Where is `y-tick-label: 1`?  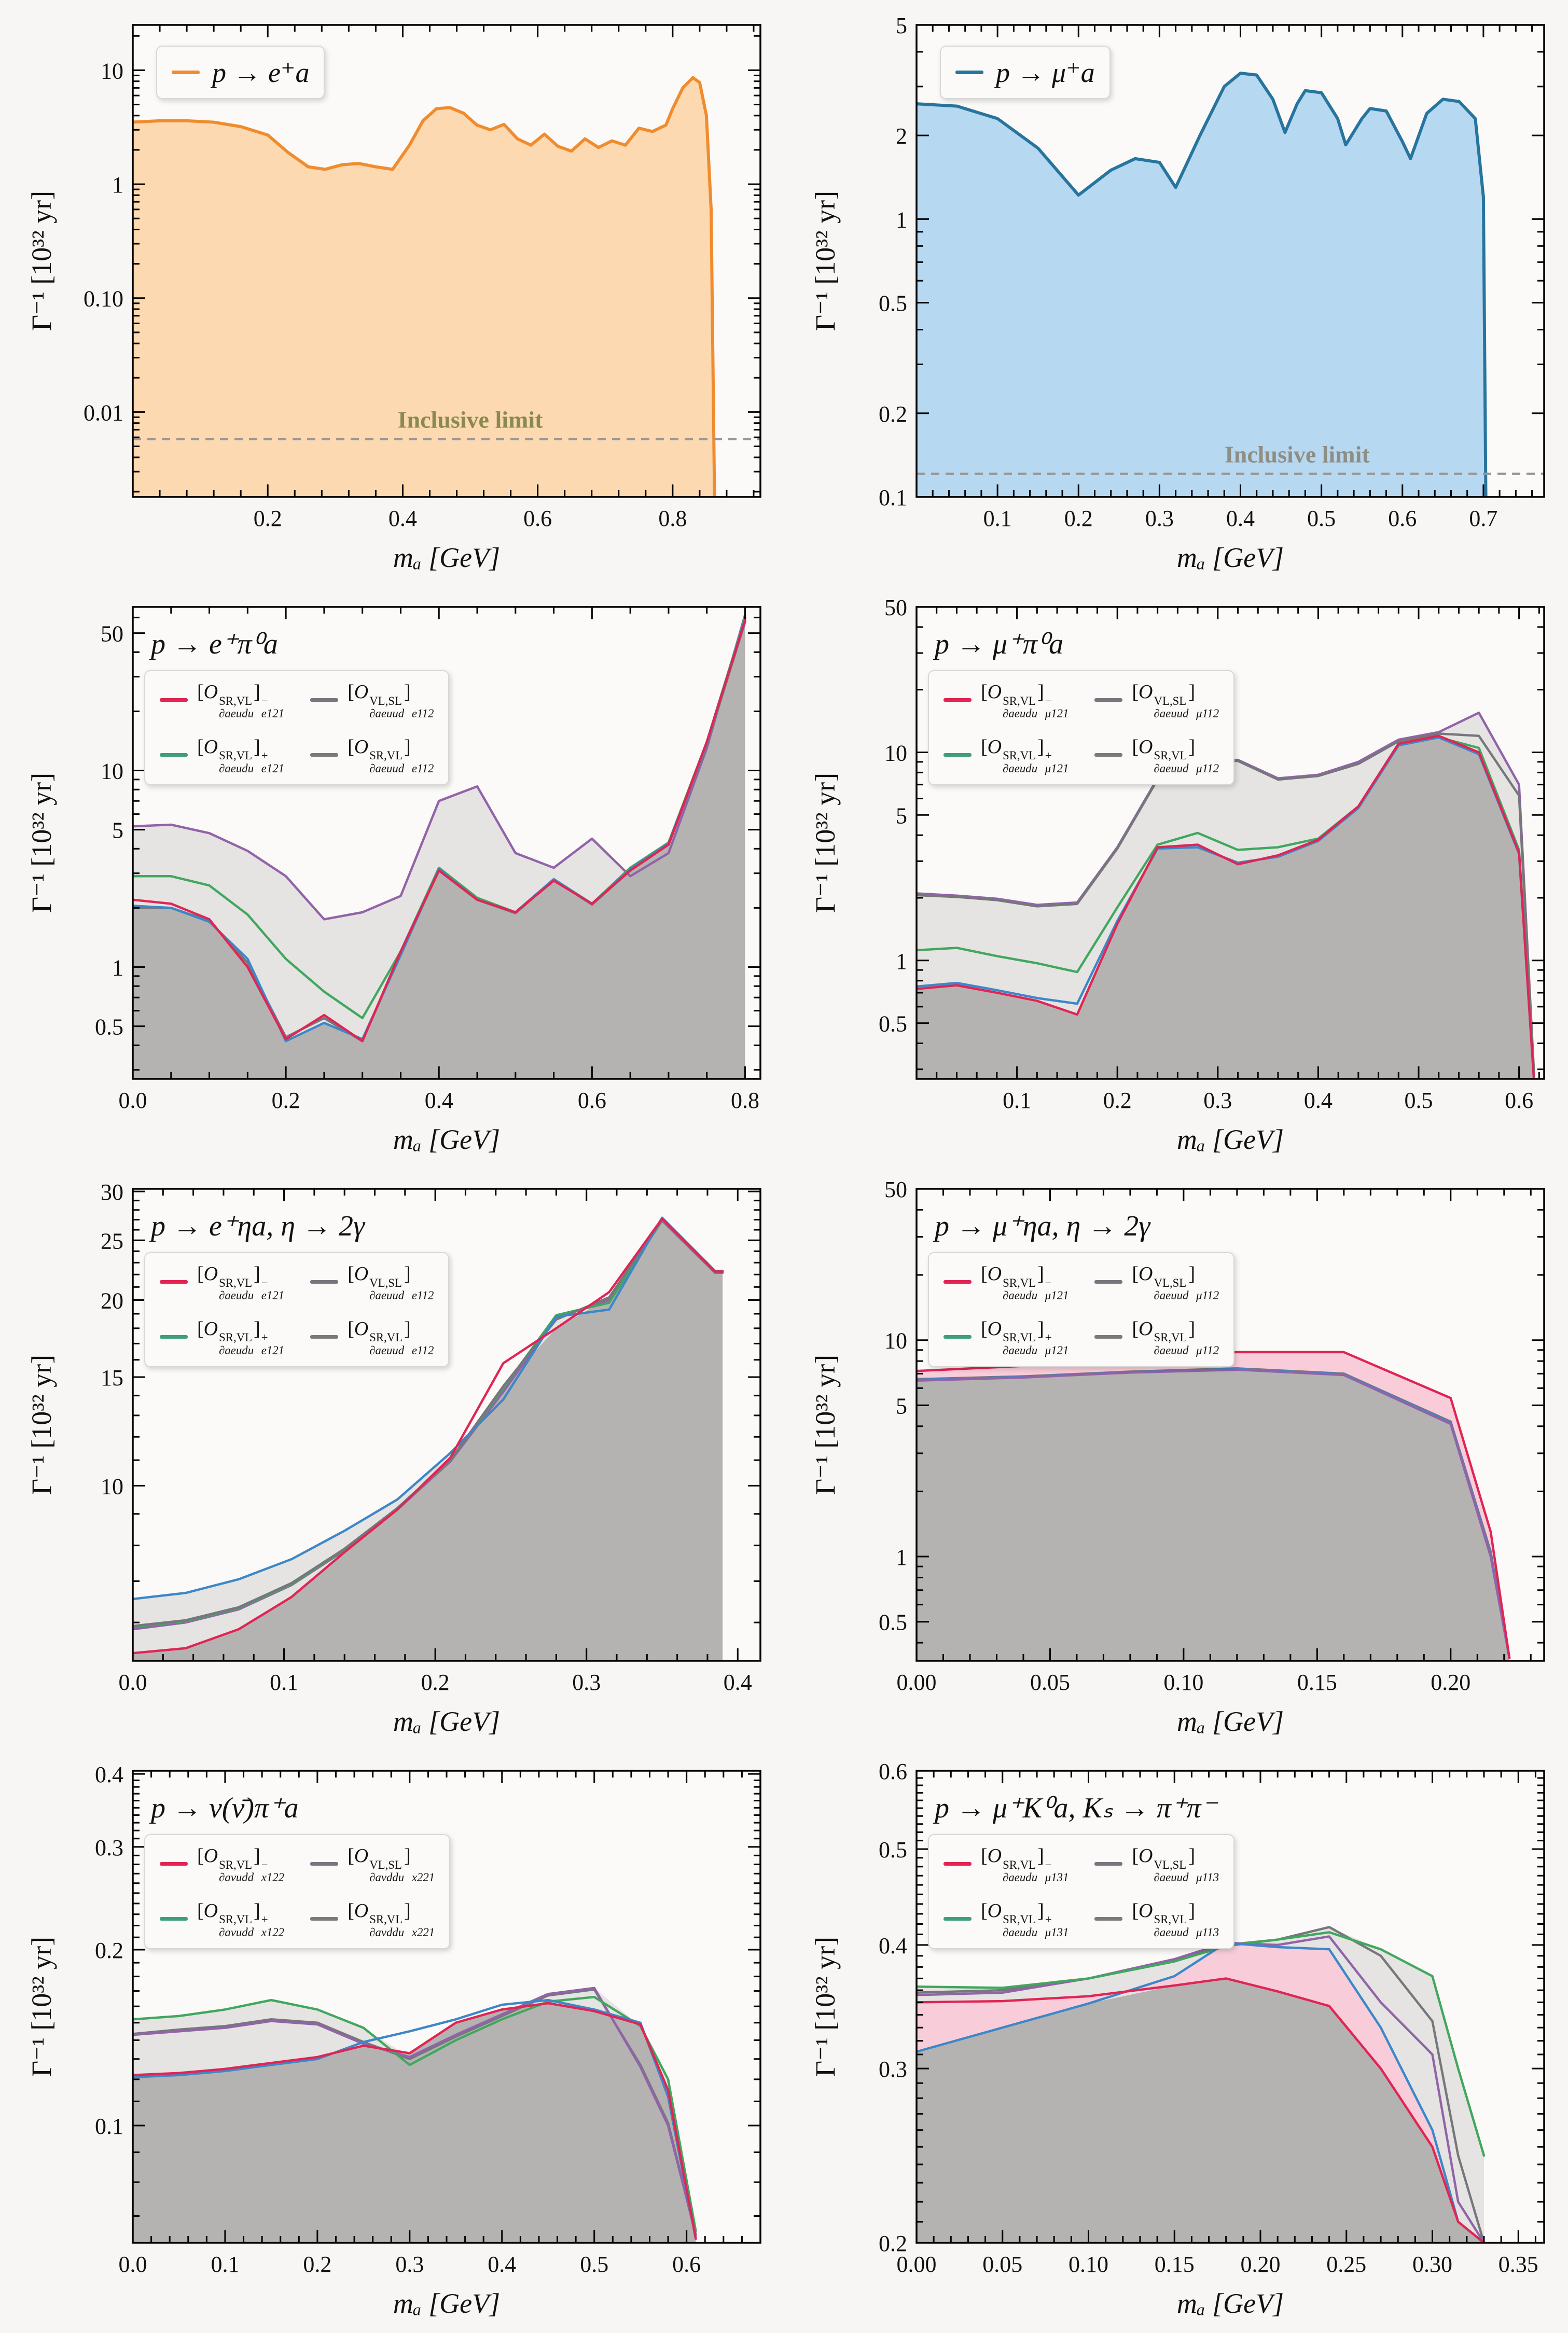 y-tick-label: 1 is located at coordinates (901, 220).